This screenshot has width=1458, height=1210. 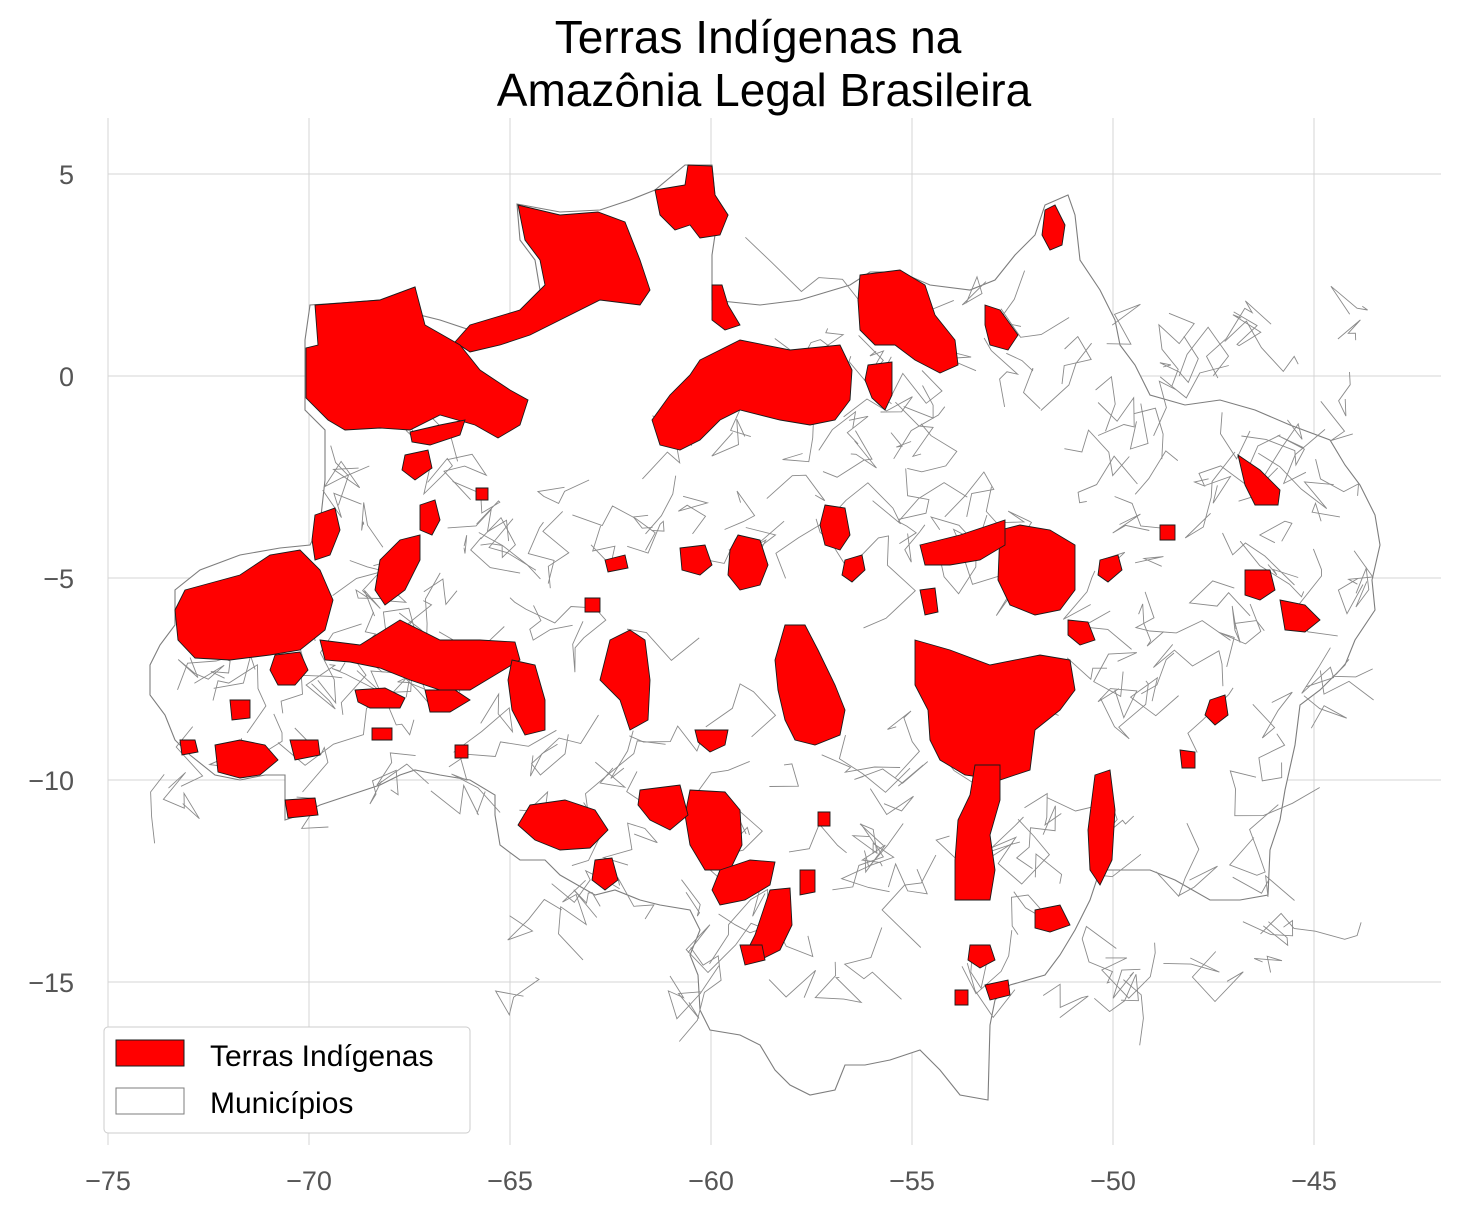 What do you see at coordinates (995, 710) in the screenshot?
I see `ti-kayapo` at bounding box center [995, 710].